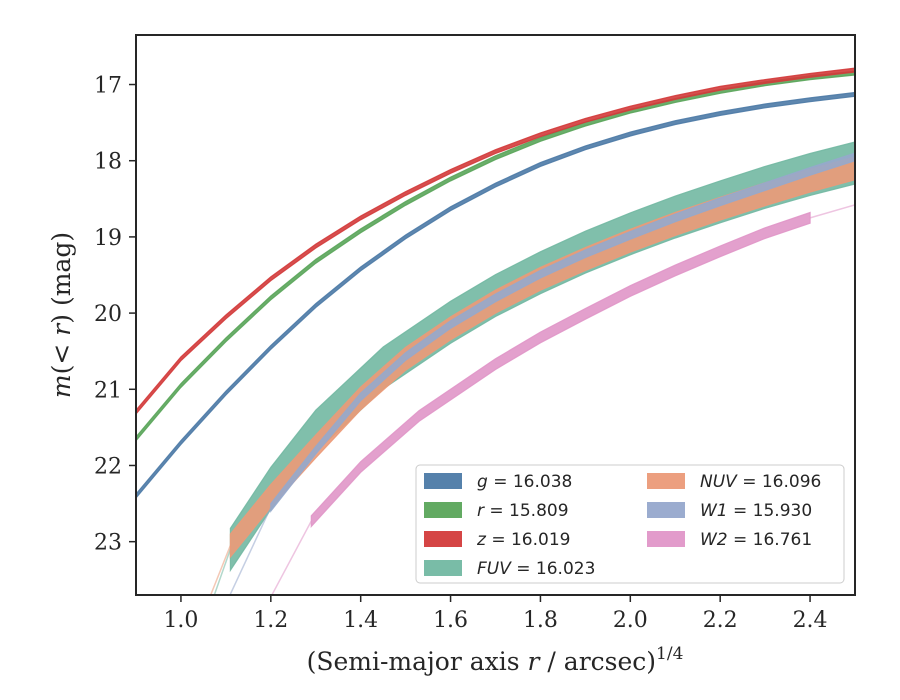  I want to click on x-tick-label: 1.2, so click(270, 620).